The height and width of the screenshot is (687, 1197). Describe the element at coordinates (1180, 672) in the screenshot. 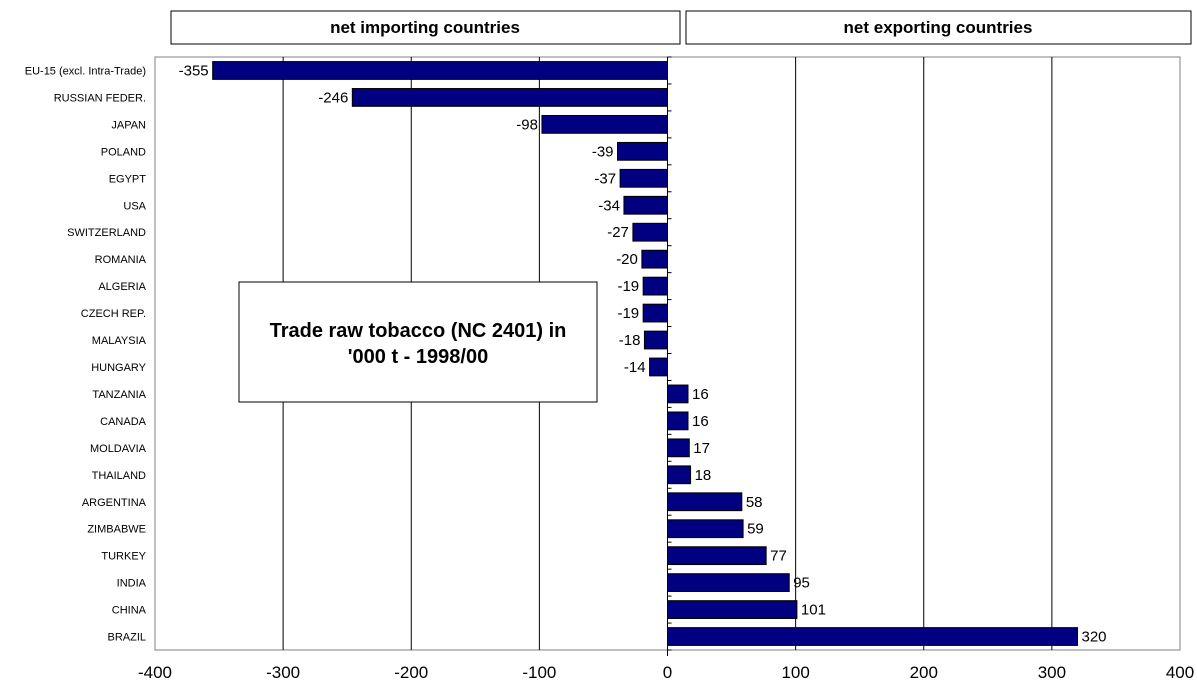

I see `x-tick-label-8: 400` at that location.